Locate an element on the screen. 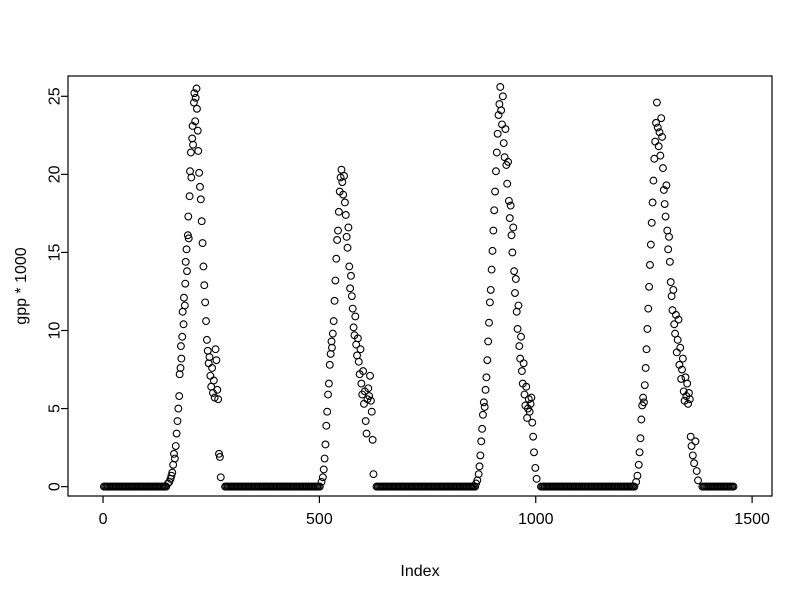 The image size is (800, 600). y-tick-label: 0 is located at coordinates (55, 486).